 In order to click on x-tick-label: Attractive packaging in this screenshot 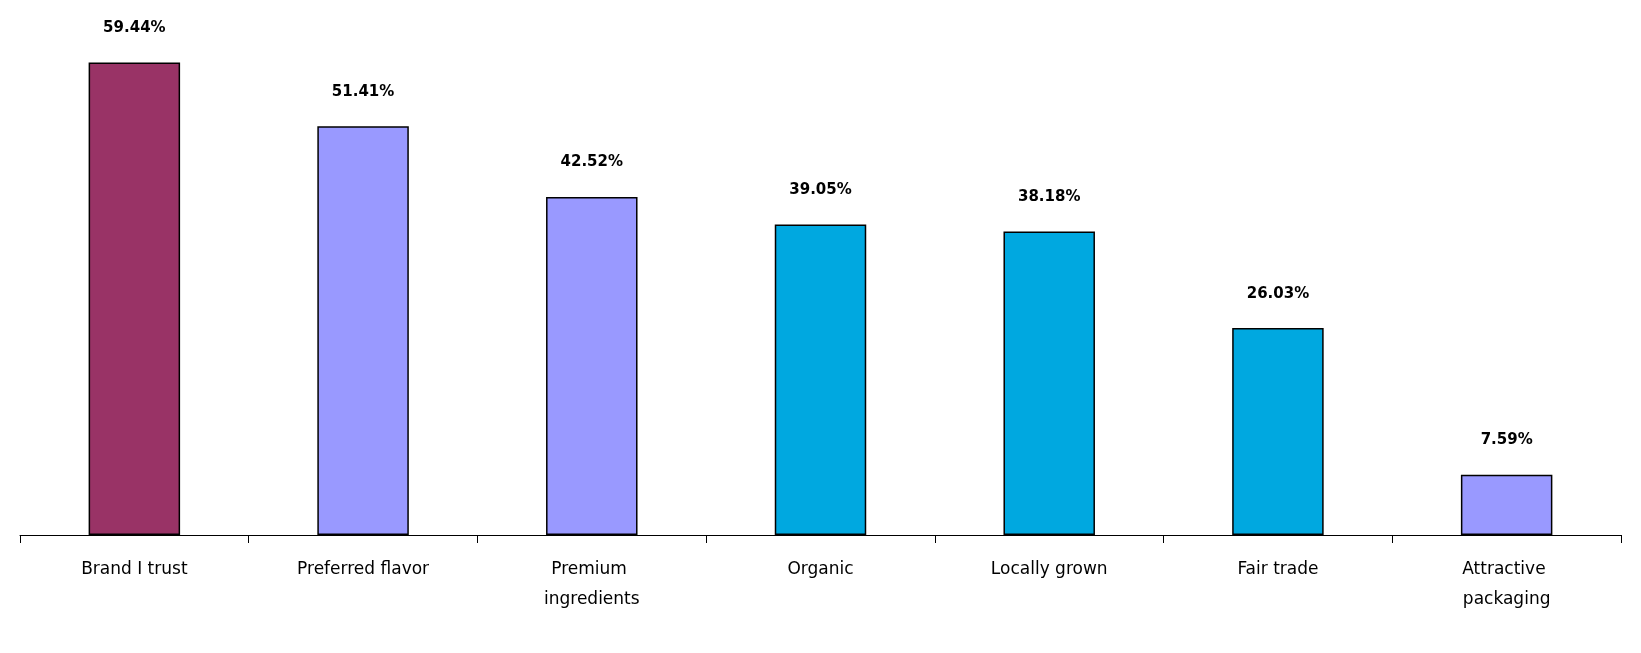, I will do `click(1507, 583)`.